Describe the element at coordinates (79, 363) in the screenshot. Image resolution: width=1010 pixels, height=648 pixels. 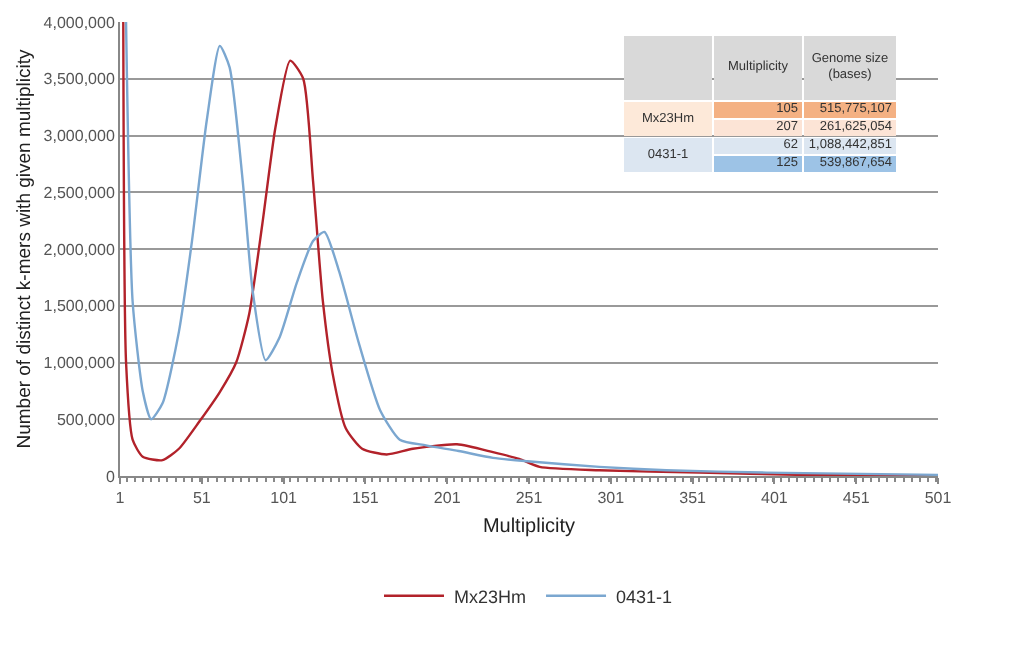
I see `y-tick-label: 1,000,000` at that location.